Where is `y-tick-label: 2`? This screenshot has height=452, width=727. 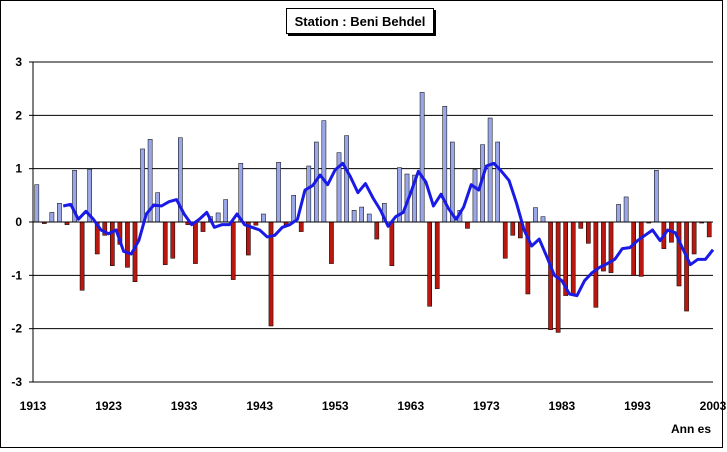
y-tick-label: 2 is located at coordinates (18, 115).